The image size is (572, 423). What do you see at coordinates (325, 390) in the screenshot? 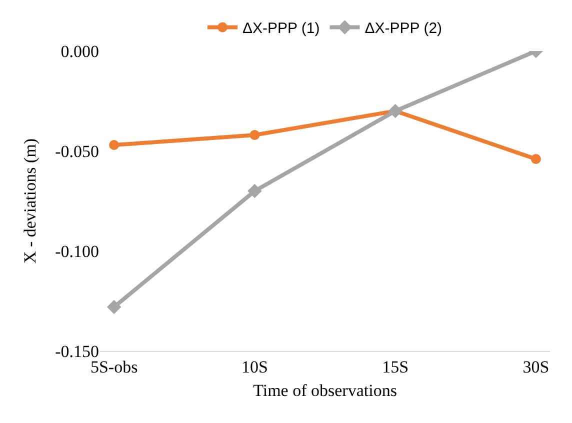
I see `x-axis-title: Time of observations` at bounding box center [325, 390].